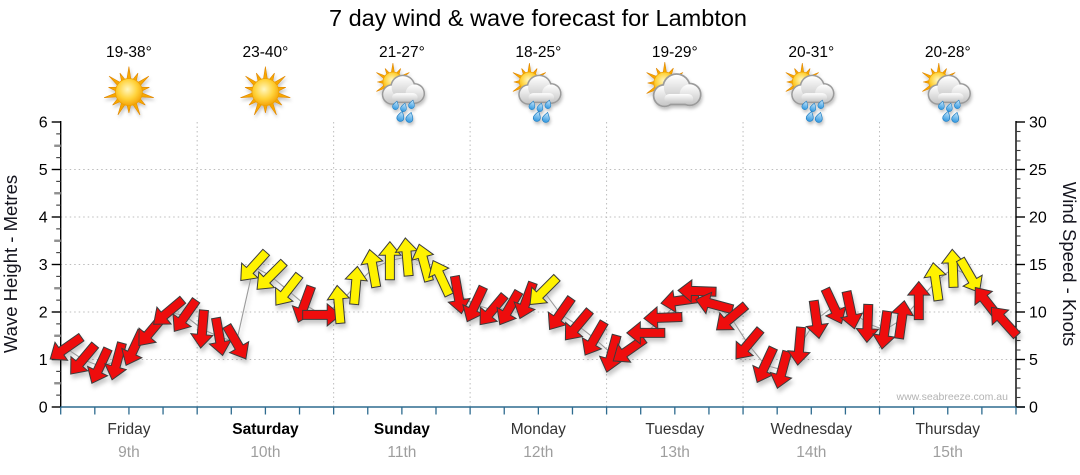 The height and width of the screenshot is (475, 1080). What do you see at coordinates (674, 84) in the screenshot?
I see `weather-icon-sun-cloud` at bounding box center [674, 84].